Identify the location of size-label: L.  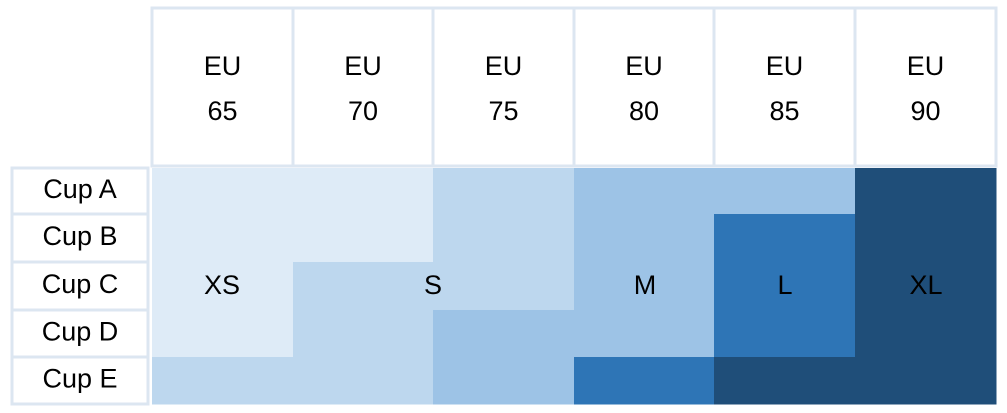
(784, 285).